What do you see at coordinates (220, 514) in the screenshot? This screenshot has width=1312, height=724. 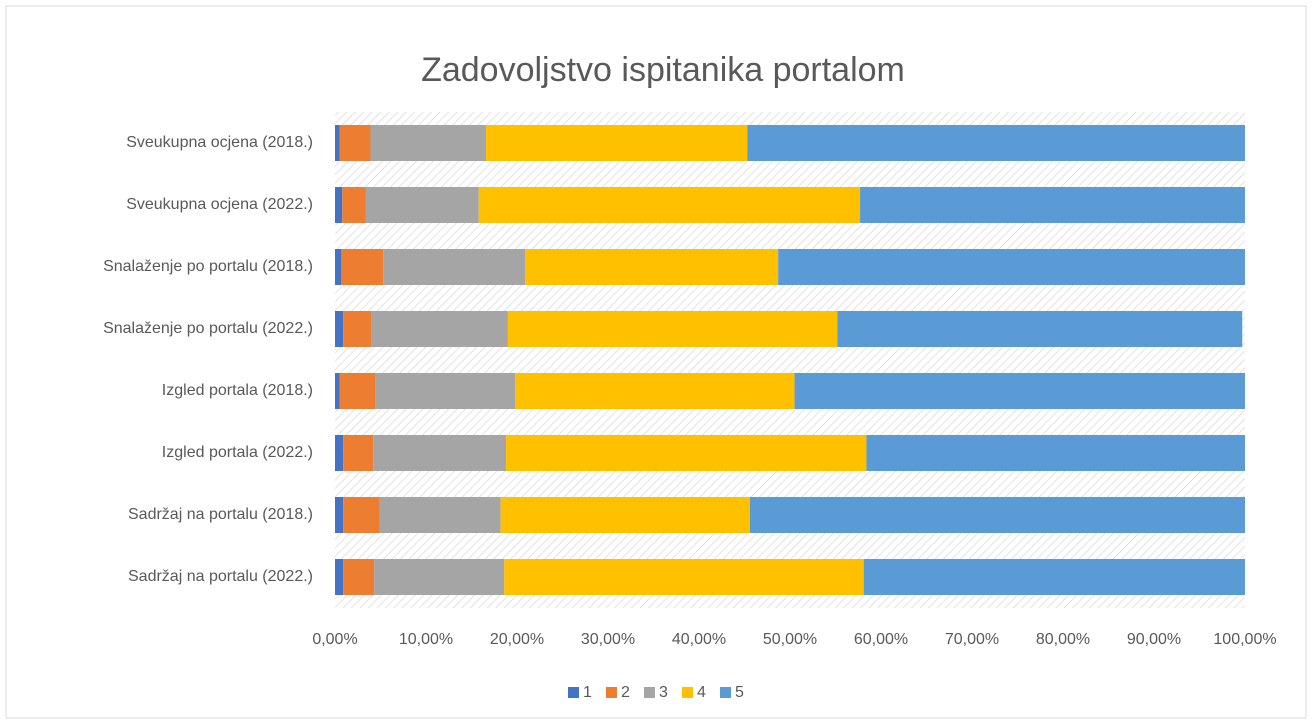 I see `y-tick-label: Sadržaj na portalu (2018.)` at bounding box center [220, 514].